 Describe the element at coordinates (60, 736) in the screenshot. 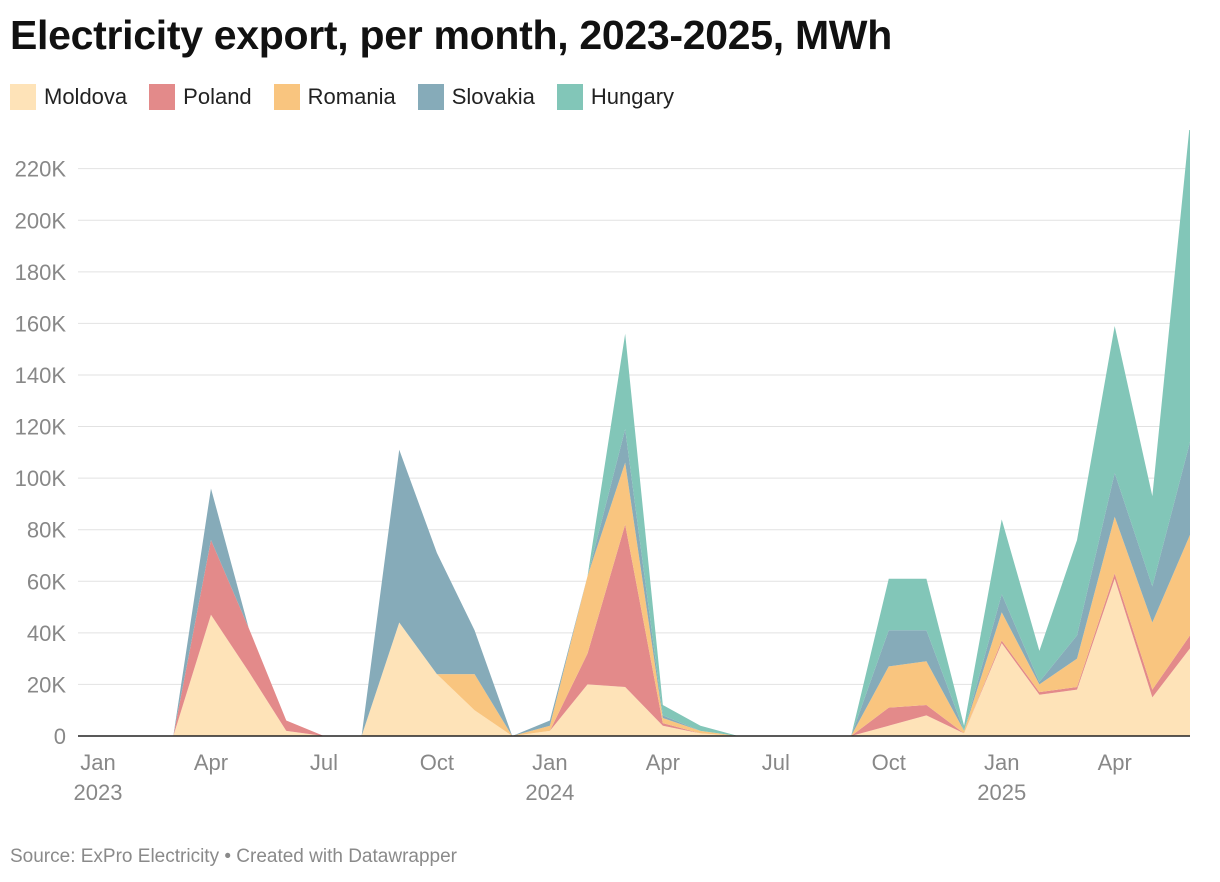

I see `y-tick-label: 0` at that location.